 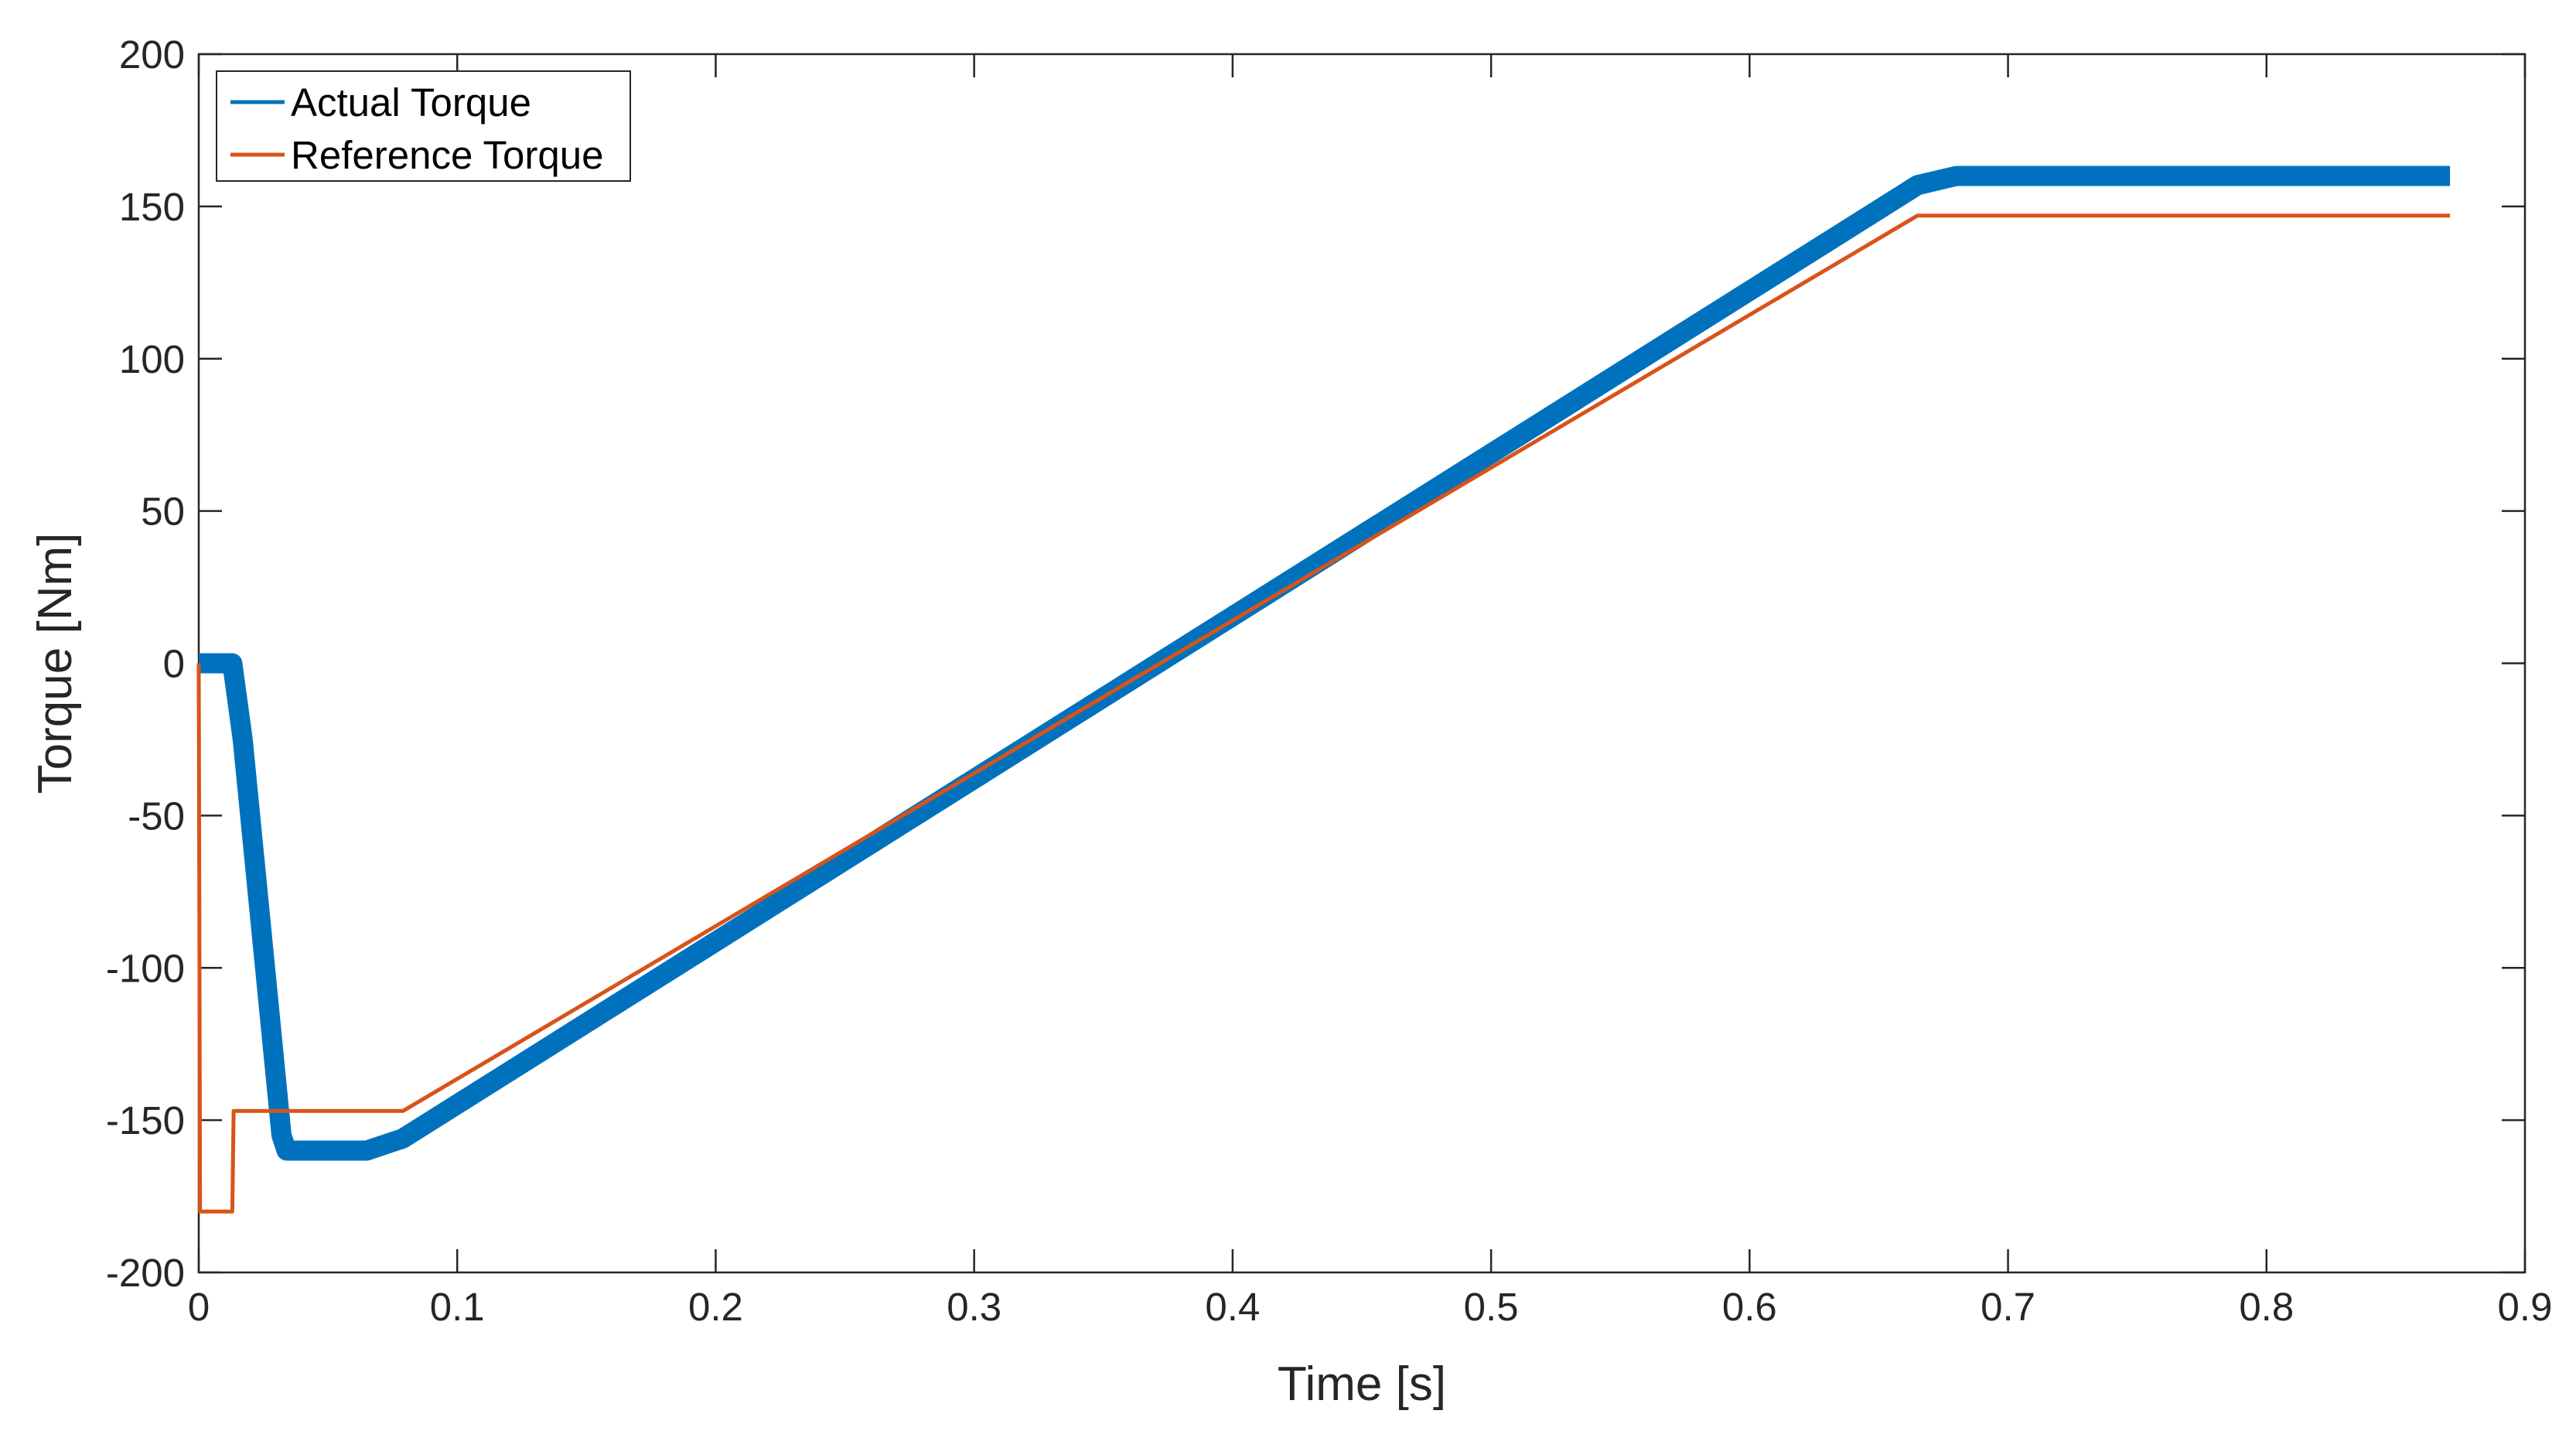 I want to click on y-tick-label: -50, so click(x=156, y=816).